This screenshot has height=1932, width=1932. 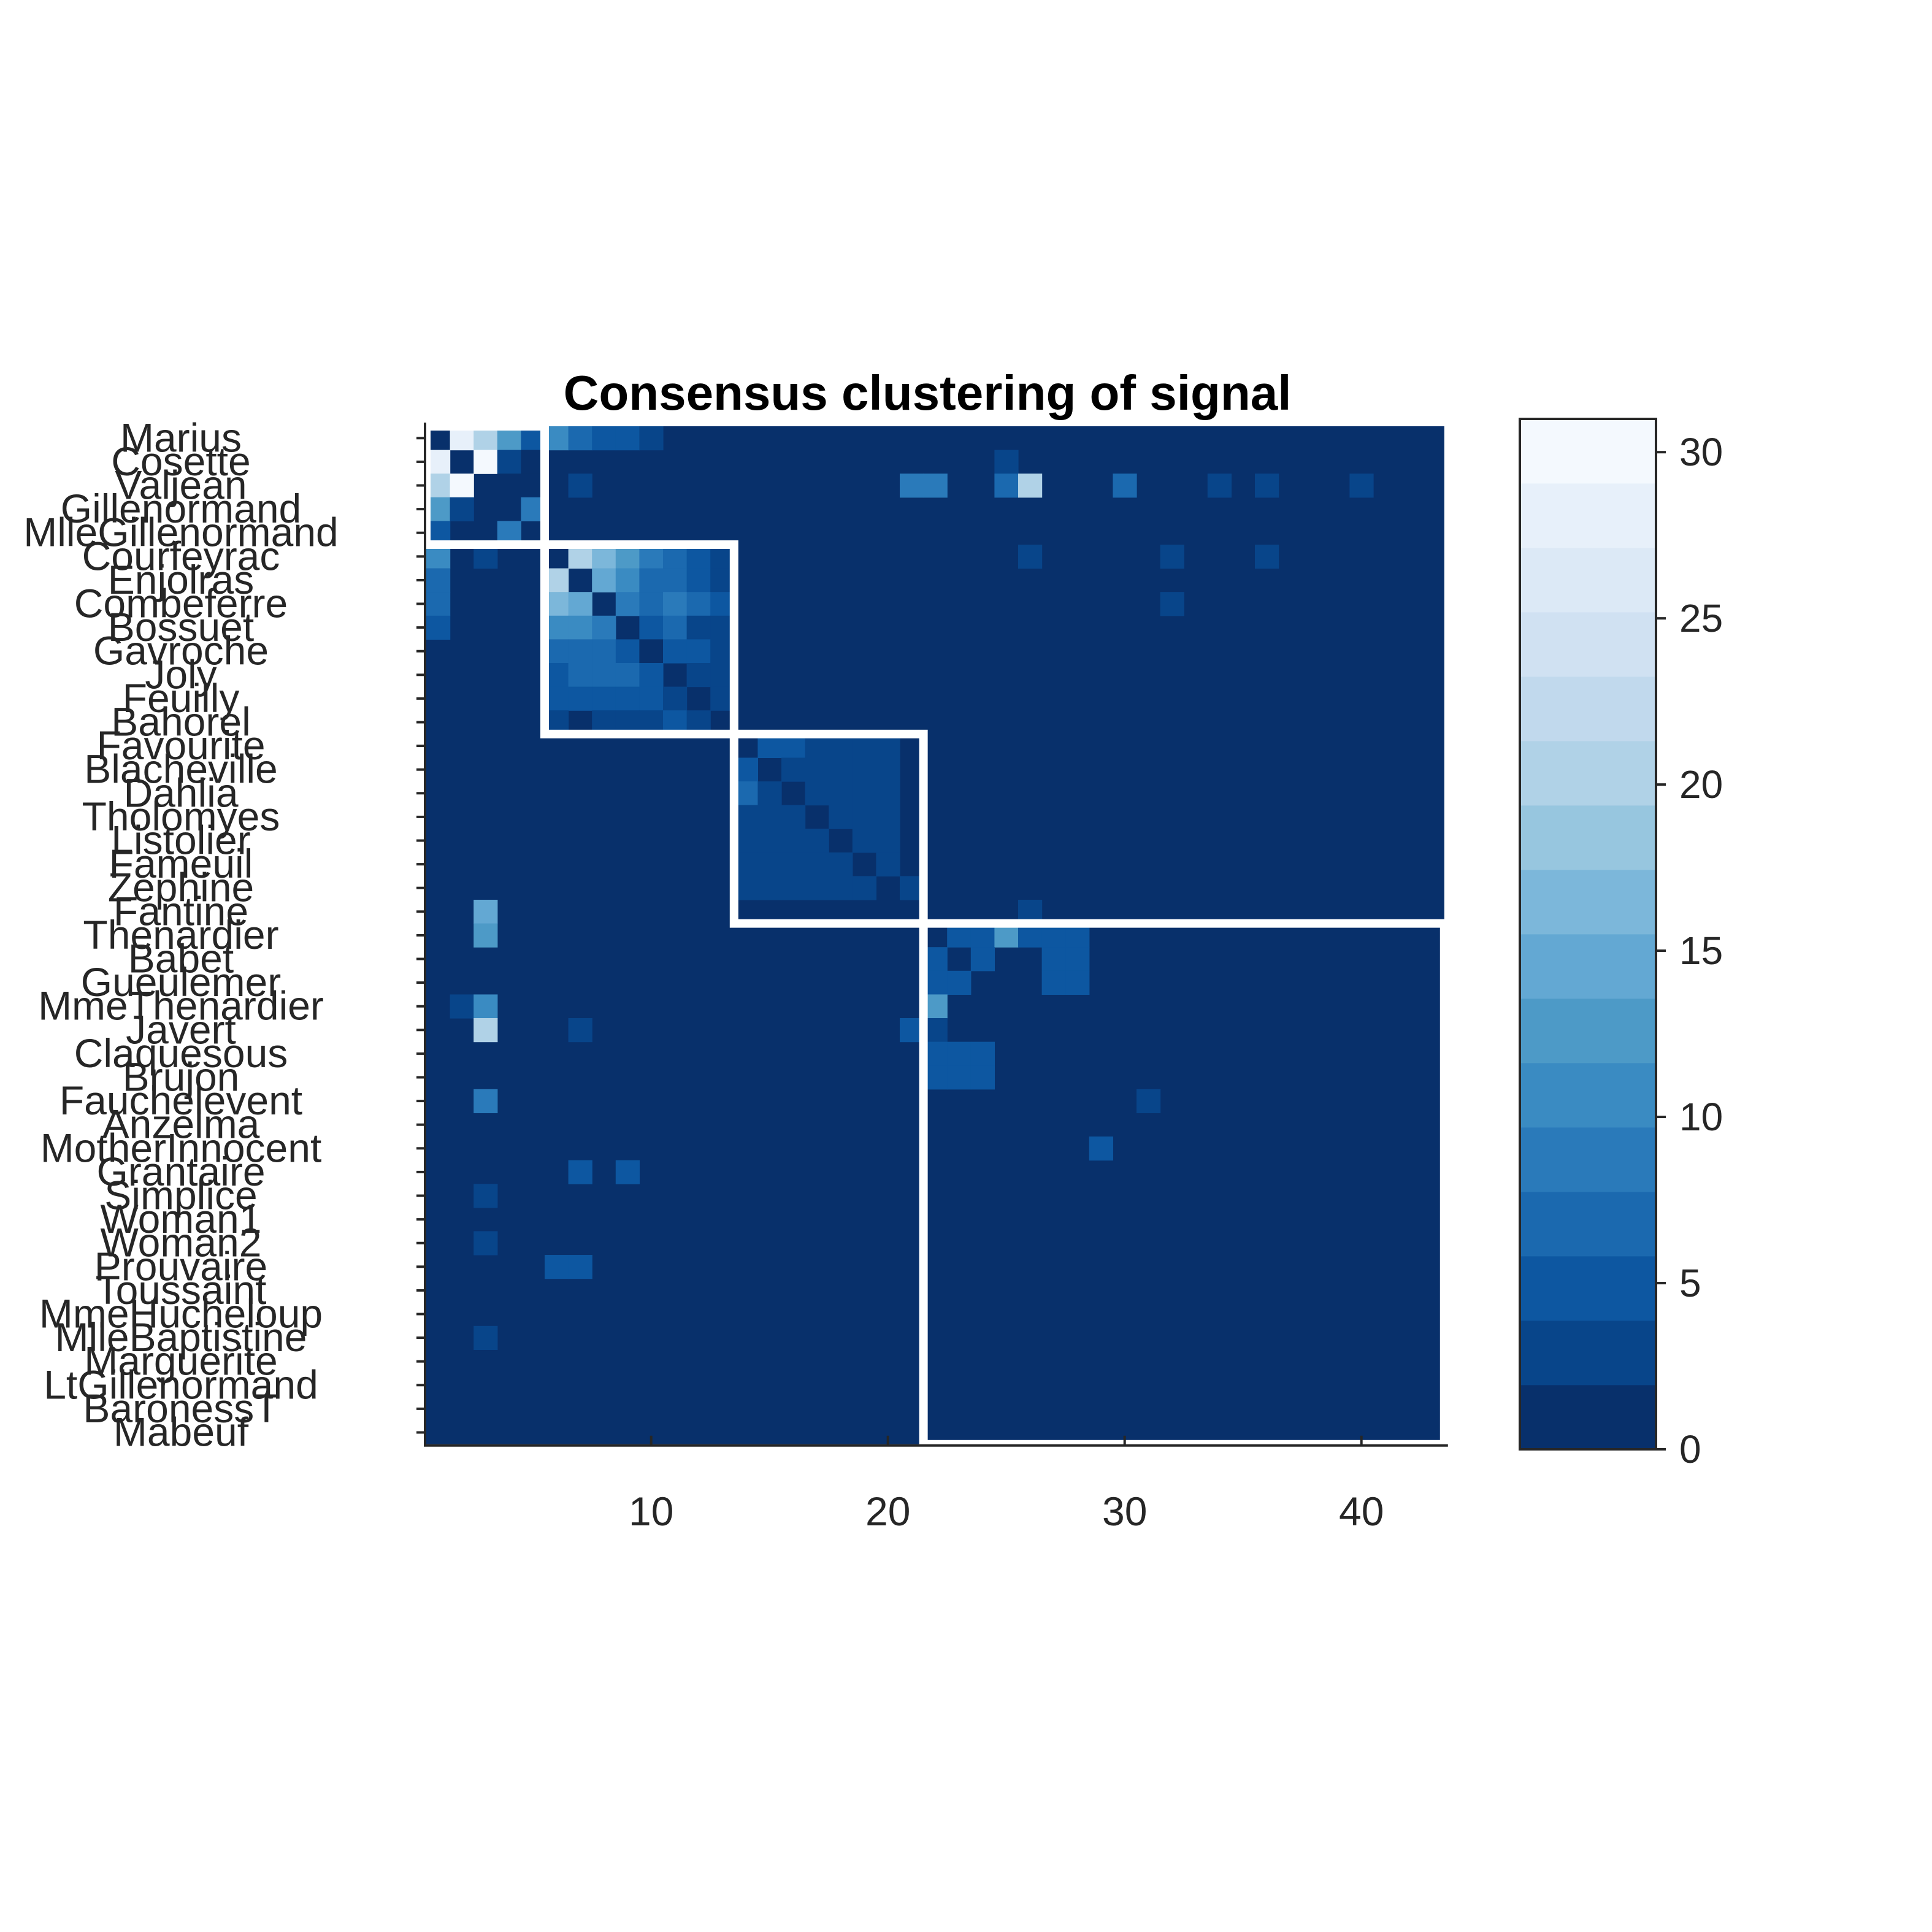 I want to click on row-label: Gueulemer, so click(x=181, y=982).